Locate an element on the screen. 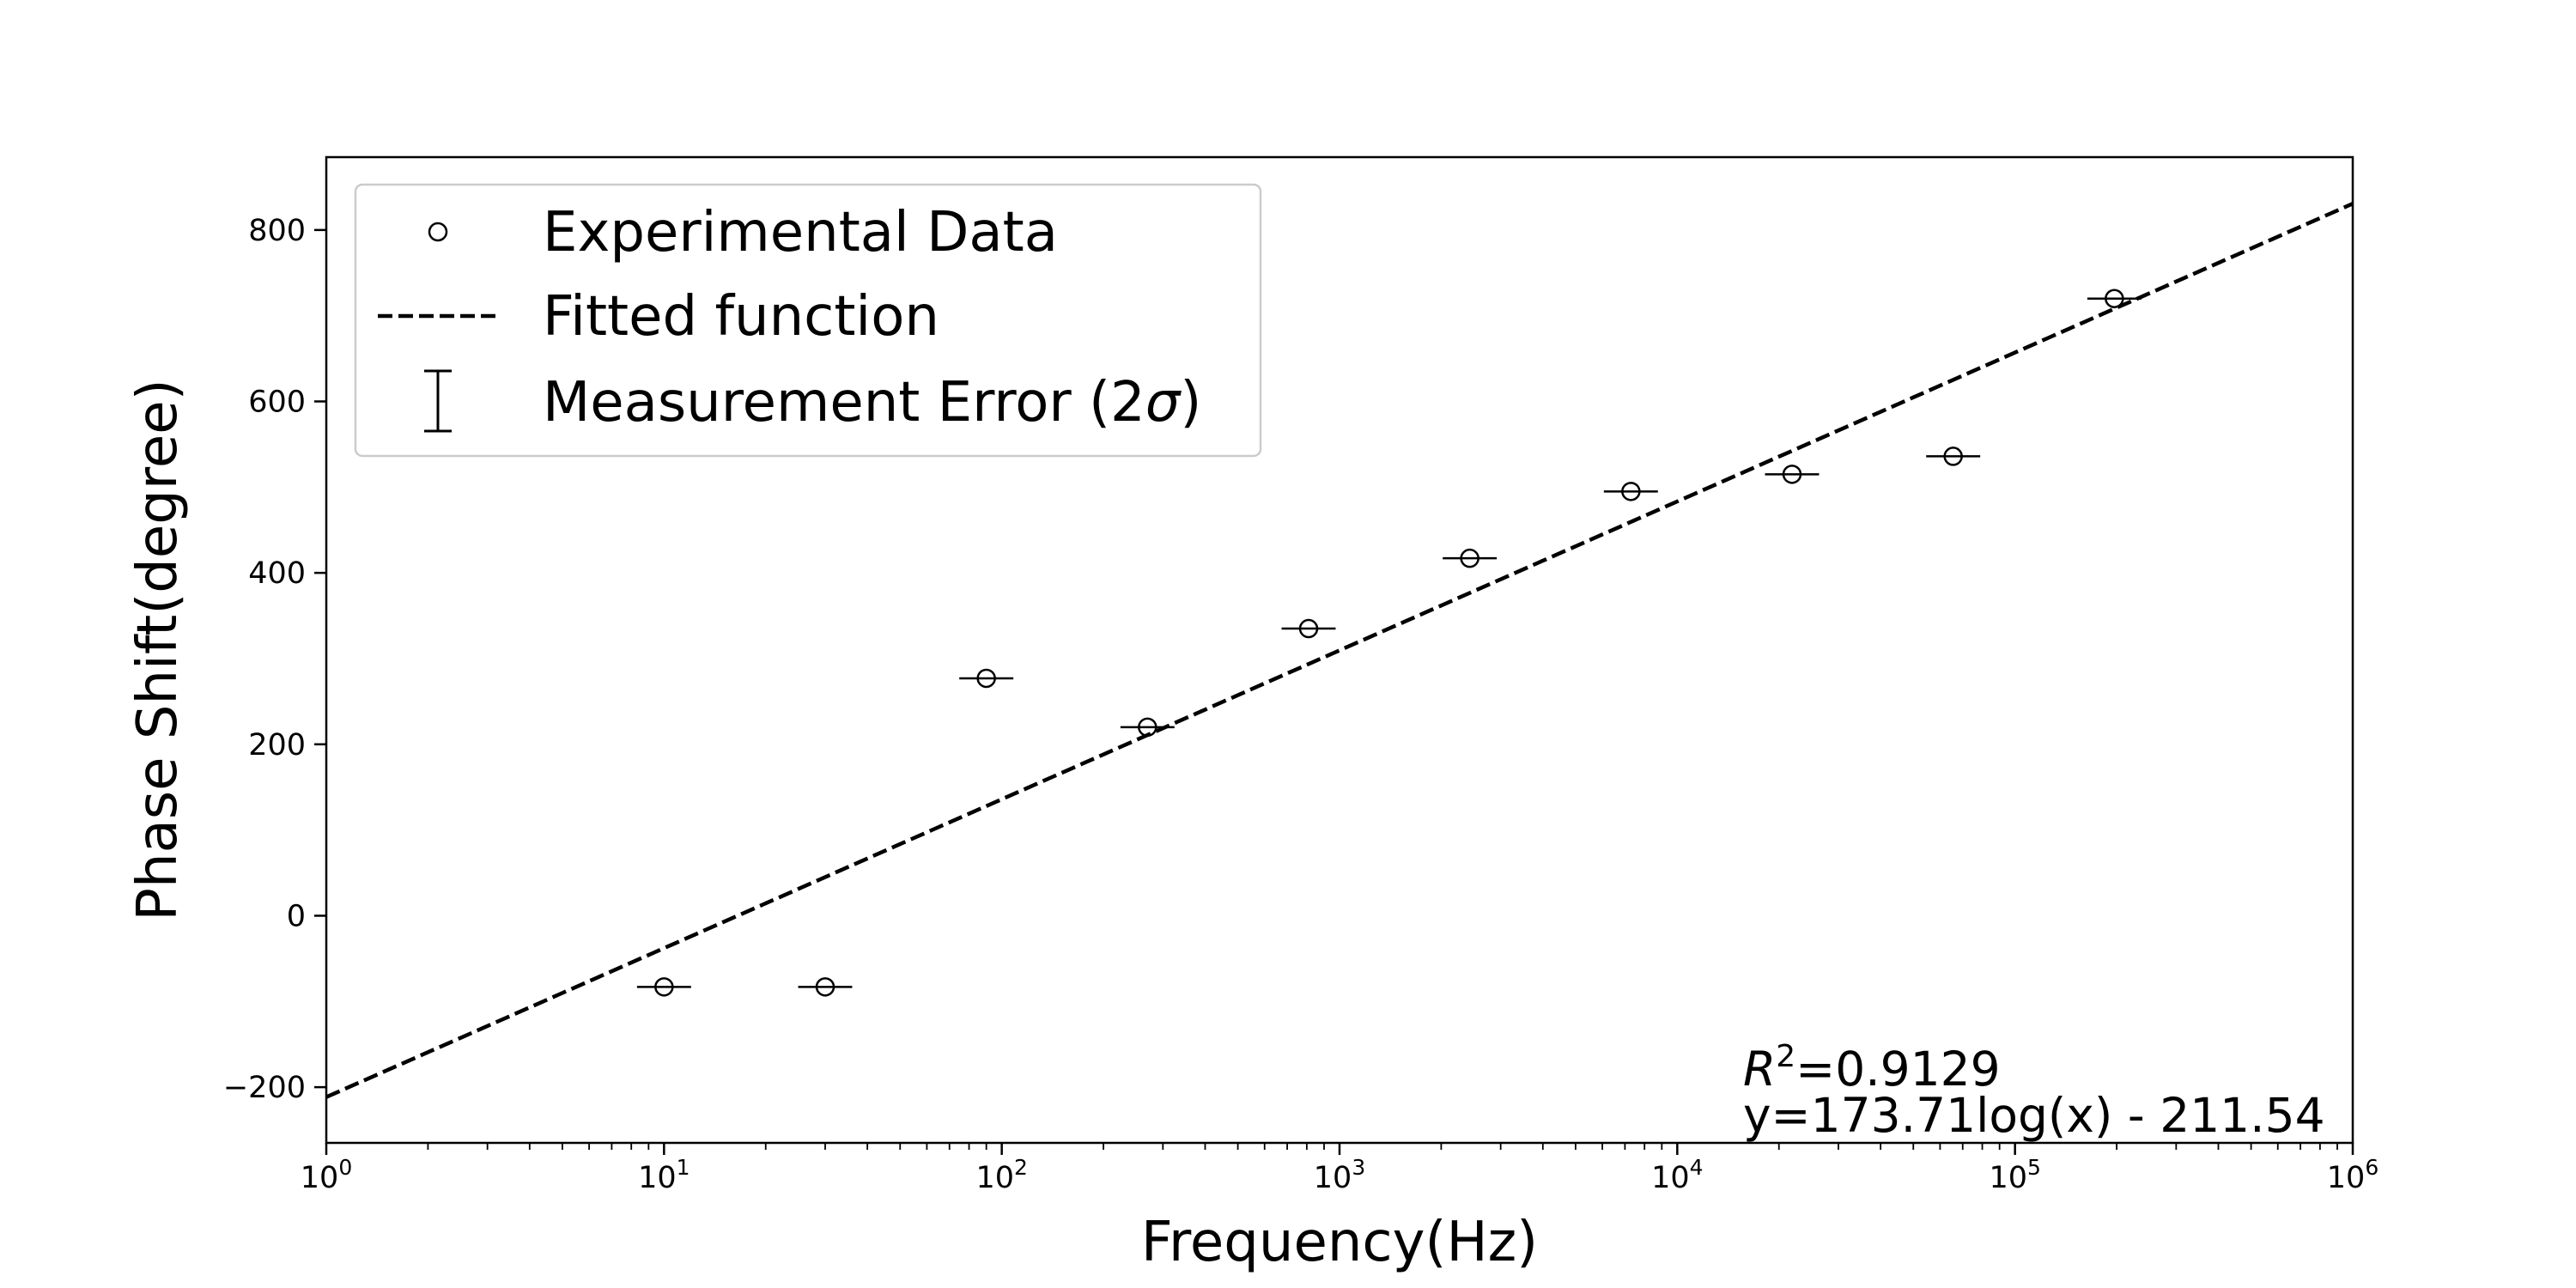 The height and width of the screenshot is (1288, 2576). y-tick-label: 0 is located at coordinates (296, 916).